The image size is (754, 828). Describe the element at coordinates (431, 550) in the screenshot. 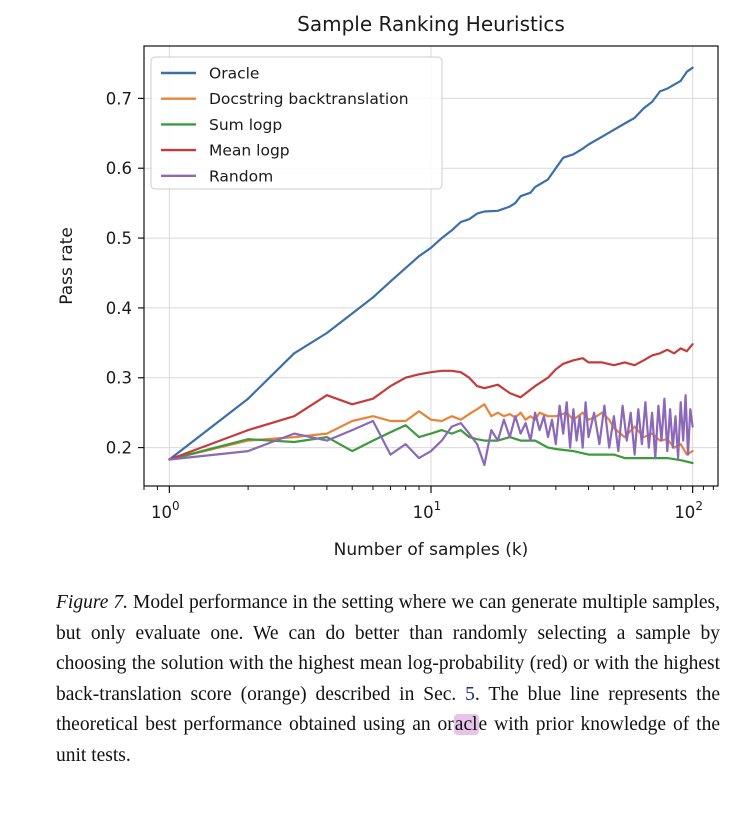

I see `x-axis-label: Number of samples (k)` at that location.